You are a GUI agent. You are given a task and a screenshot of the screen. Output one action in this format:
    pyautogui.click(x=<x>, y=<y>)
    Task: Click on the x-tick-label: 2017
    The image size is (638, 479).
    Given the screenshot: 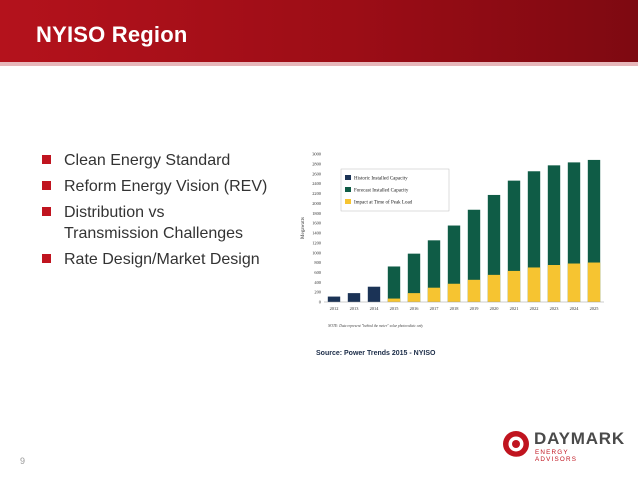 What is the action you would take?
    pyautogui.click(x=435, y=308)
    